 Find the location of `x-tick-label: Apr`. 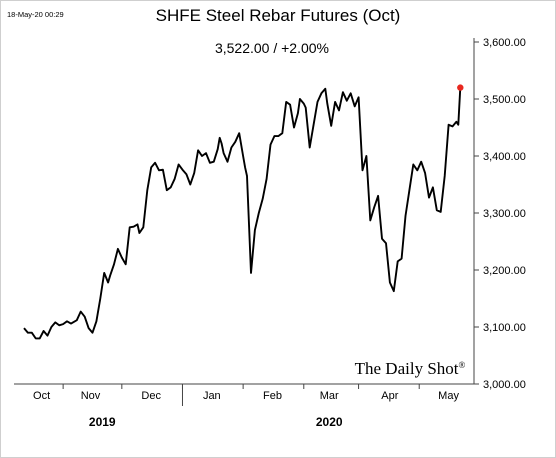

x-tick-label: Apr is located at coordinates (389, 396).